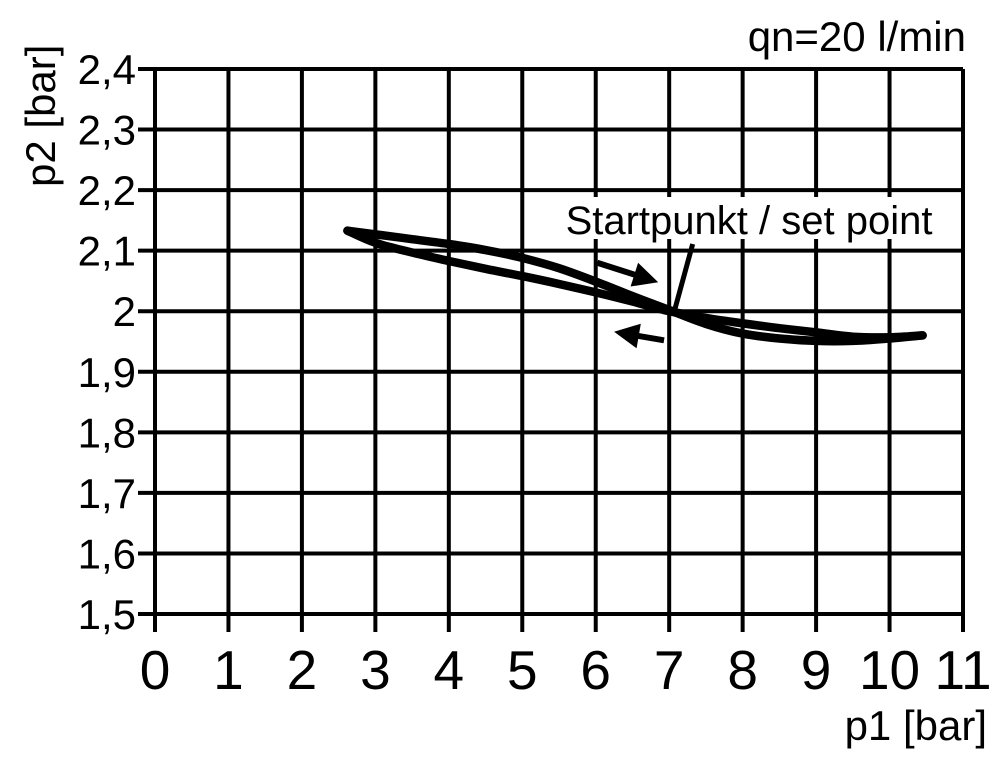 The height and width of the screenshot is (764, 1000). Describe the element at coordinates (107, 251) in the screenshot. I see `y-tick-label: 2,1` at that location.